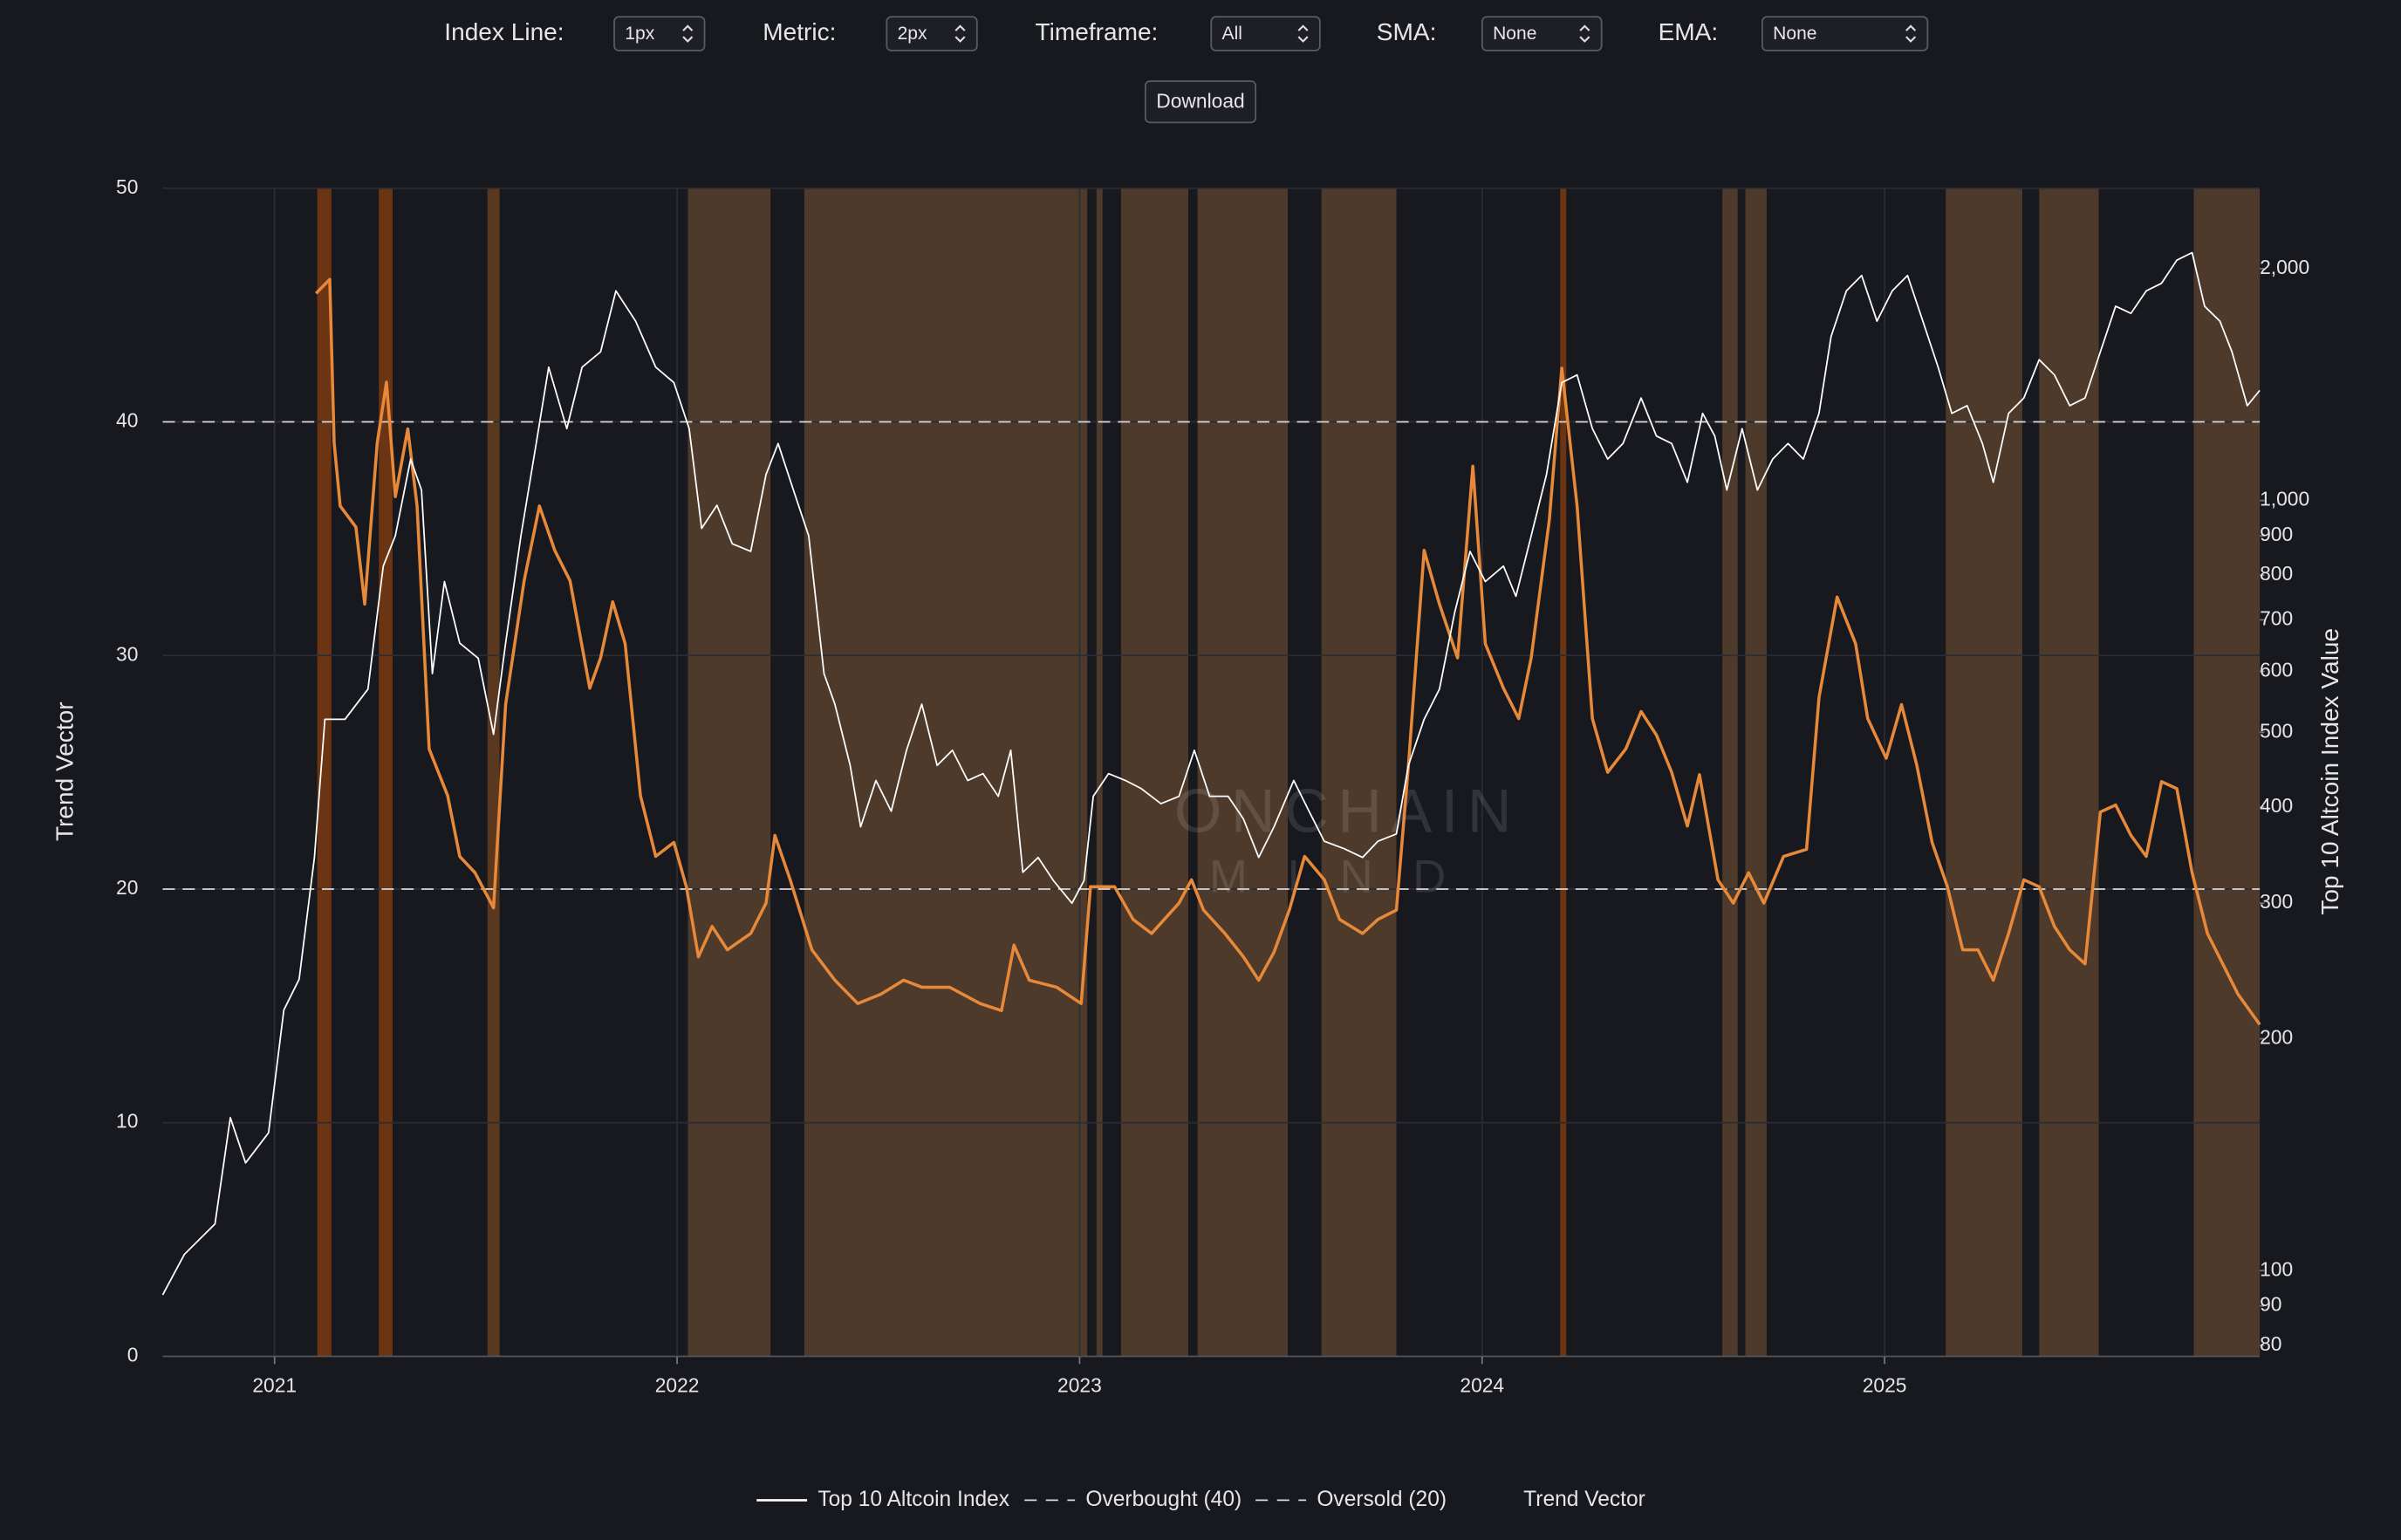 The width and height of the screenshot is (2401, 1540). What do you see at coordinates (2277, 617) in the screenshot?
I see `y2-tick-label: 700` at bounding box center [2277, 617].